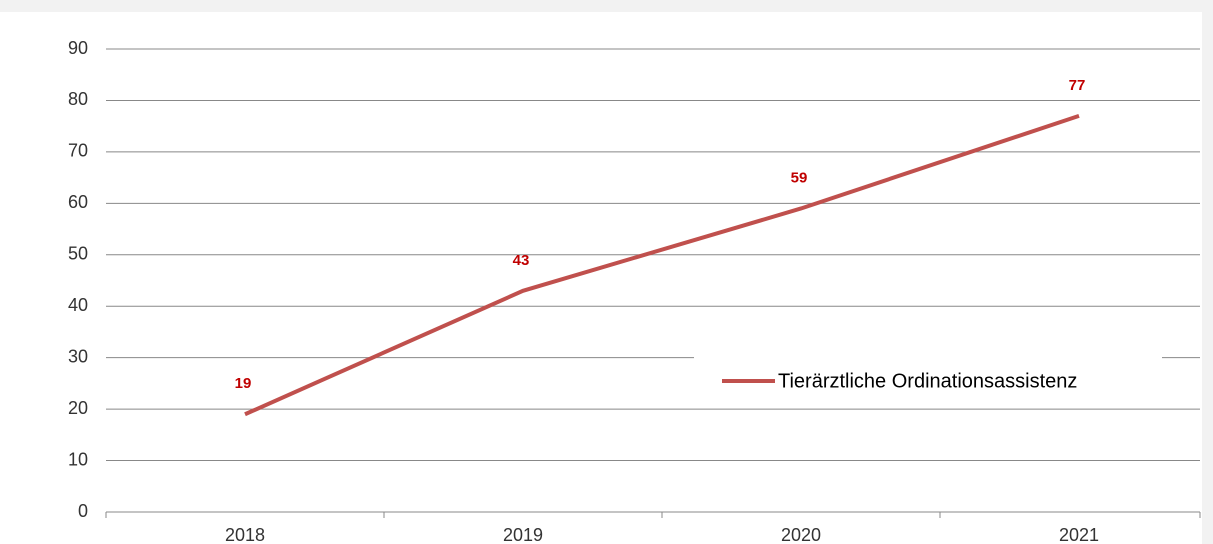 The width and height of the screenshot is (1213, 544). Describe the element at coordinates (523, 534) in the screenshot. I see `x-tick-label: 2019` at that location.